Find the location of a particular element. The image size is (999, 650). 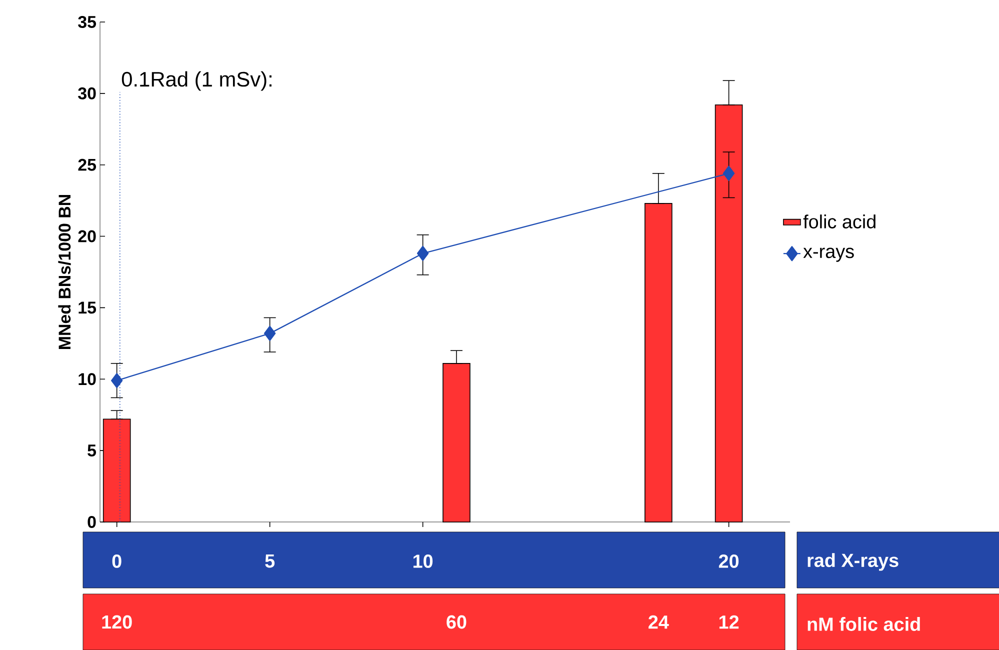

text: 120 is located at coordinates (117, 622).